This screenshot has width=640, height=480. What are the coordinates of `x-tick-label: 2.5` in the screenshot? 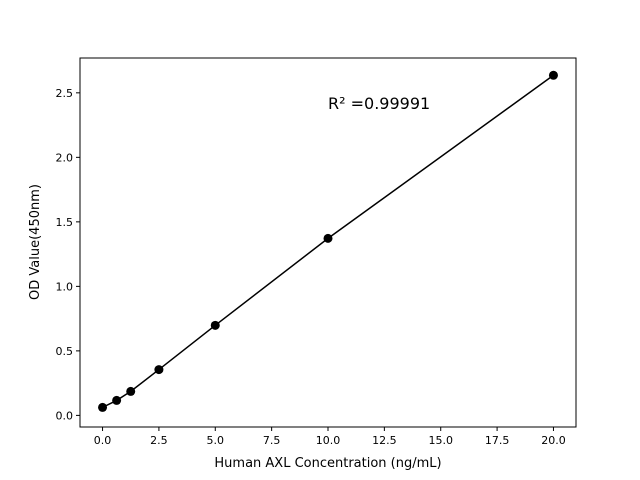 It's located at (159, 440).